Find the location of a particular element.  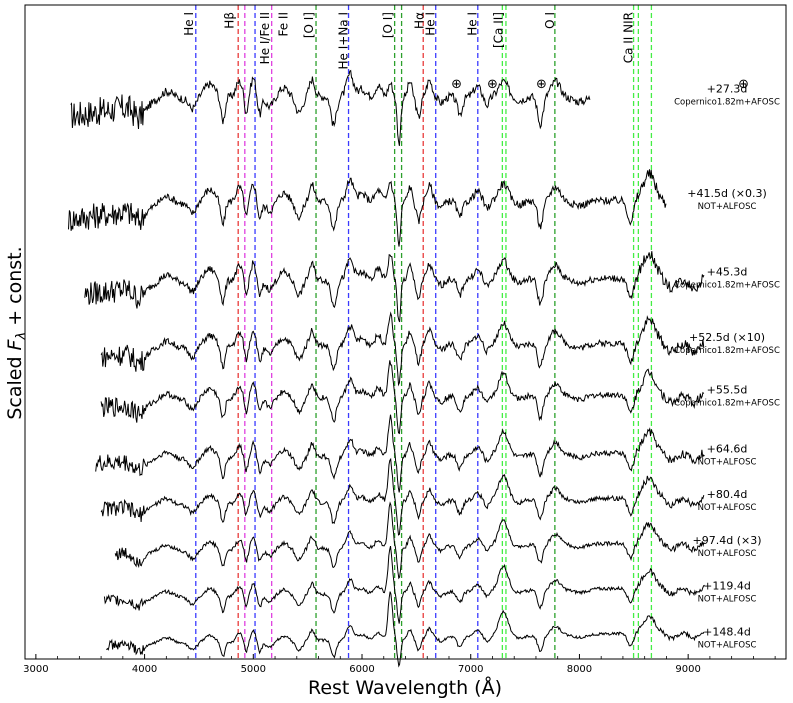

epoch-label: +64.6d is located at coordinates (727, 448).